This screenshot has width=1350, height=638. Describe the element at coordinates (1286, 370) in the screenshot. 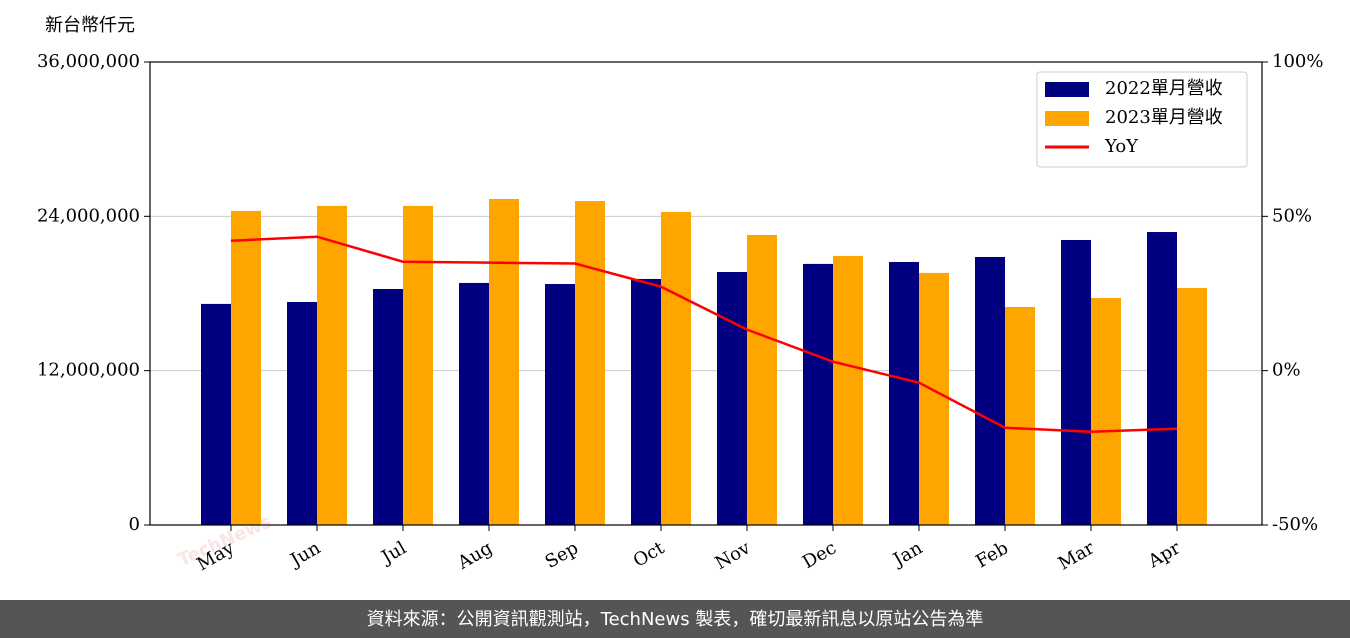

I see `y2-tick-label: 0%` at that location.